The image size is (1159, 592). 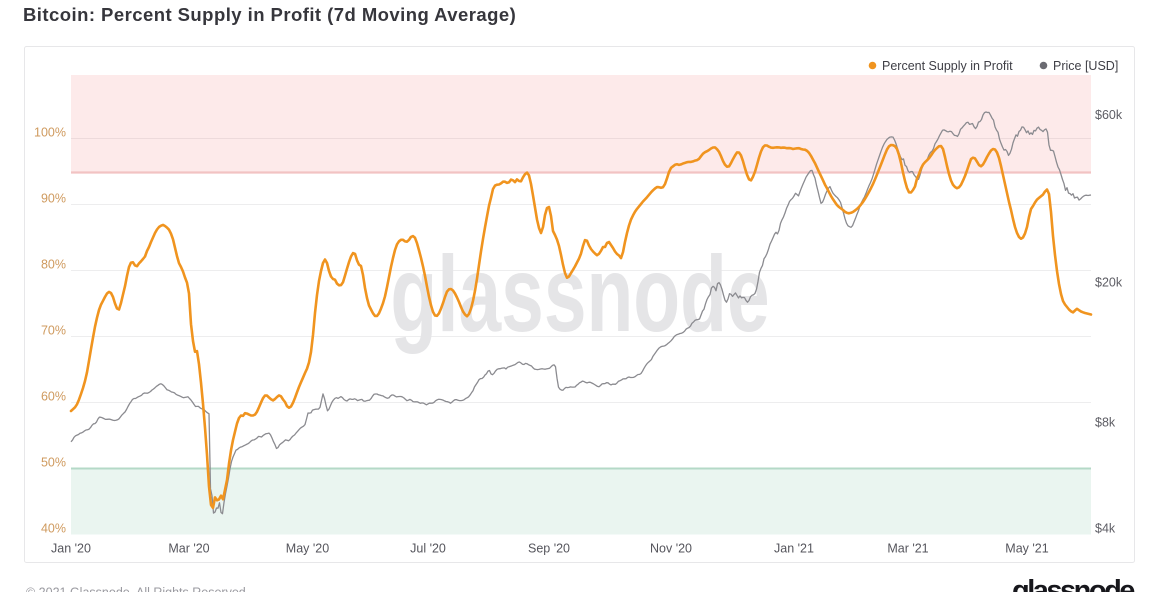 I want to click on svg-text: 70%, so click(x=53, y=330).